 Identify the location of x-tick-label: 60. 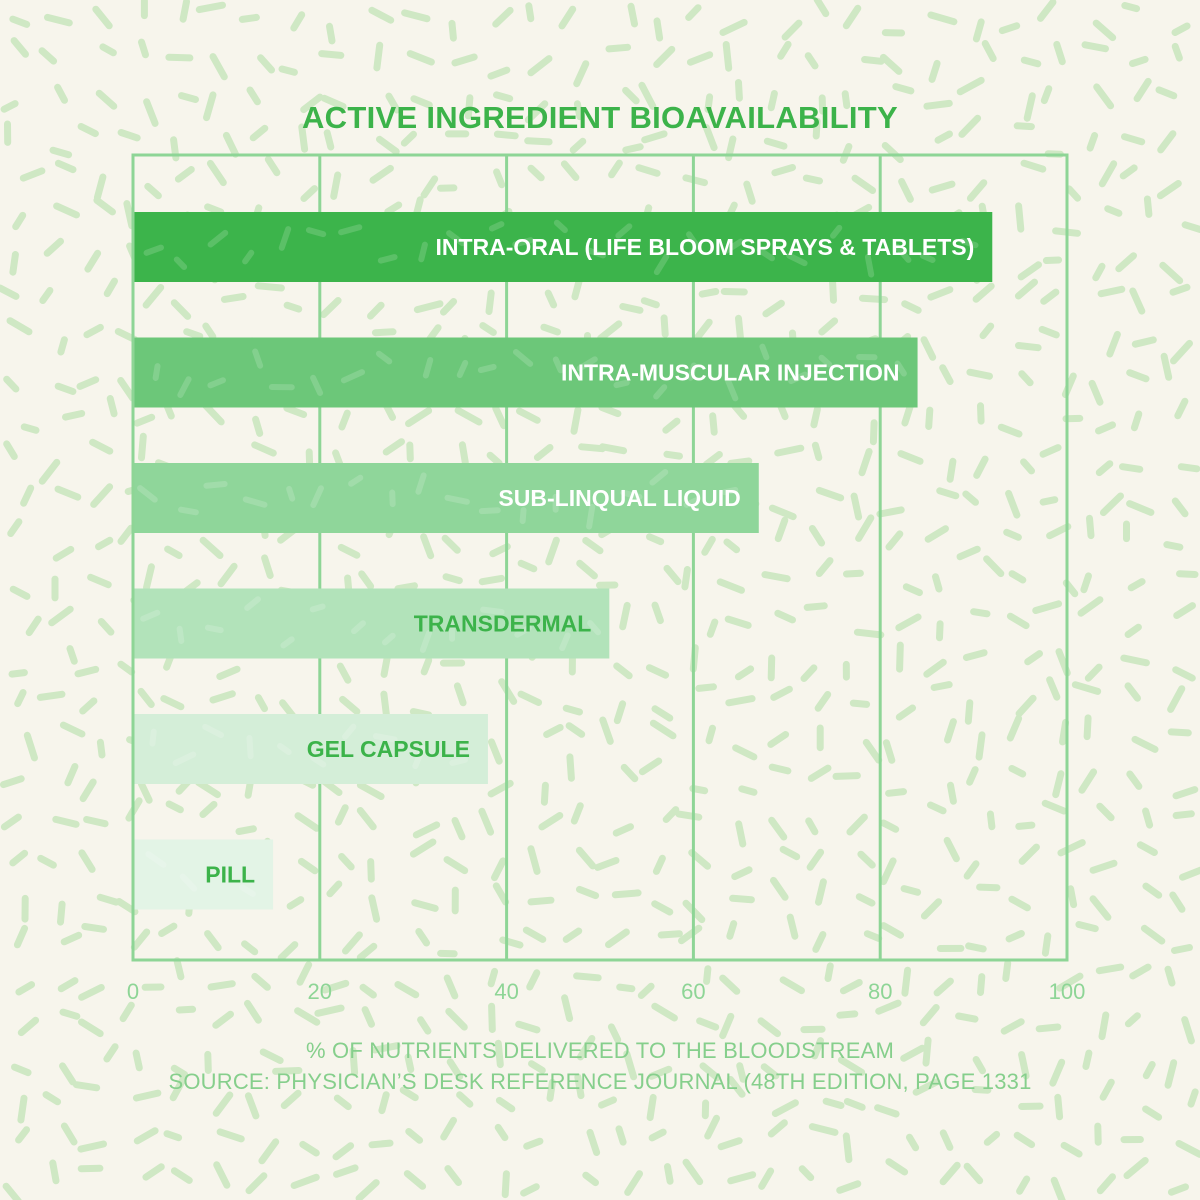
(693, 991).